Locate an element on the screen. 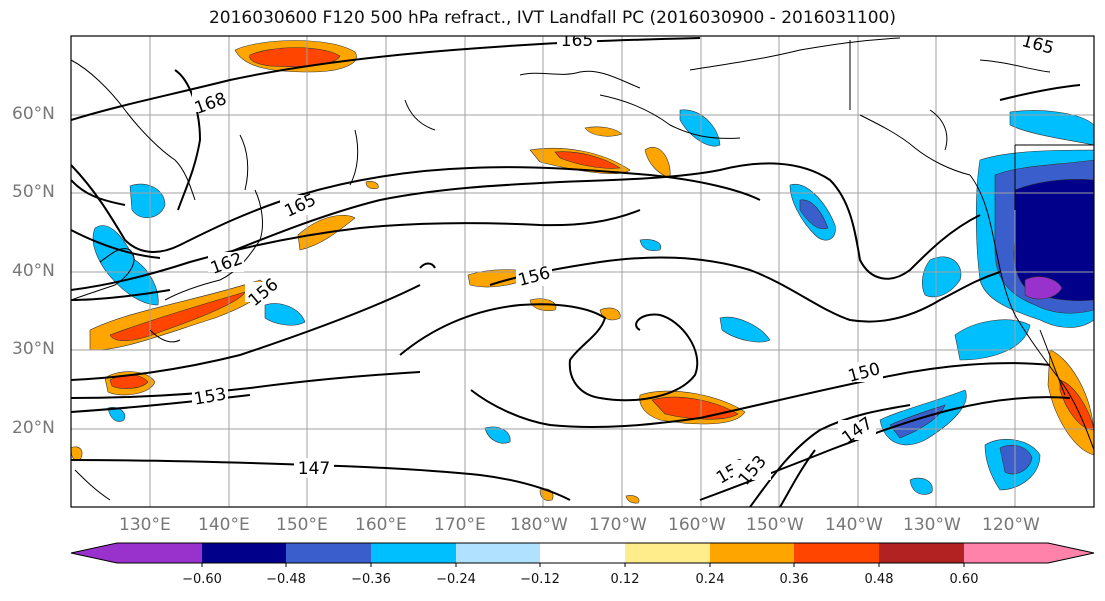 This screenshot has width=1105, height=601. colorbar-tick-label: −0.36 is located at coordinates (371, 579).